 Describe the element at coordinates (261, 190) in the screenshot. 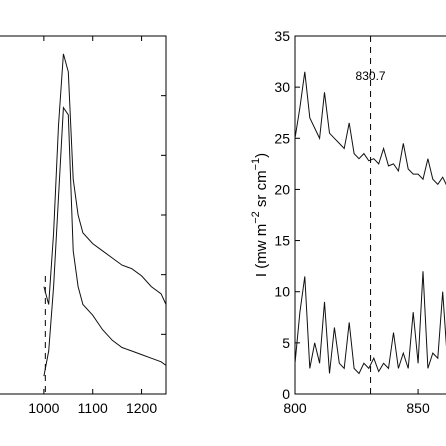

I see `ylabel-mid: sr cm` at that location.